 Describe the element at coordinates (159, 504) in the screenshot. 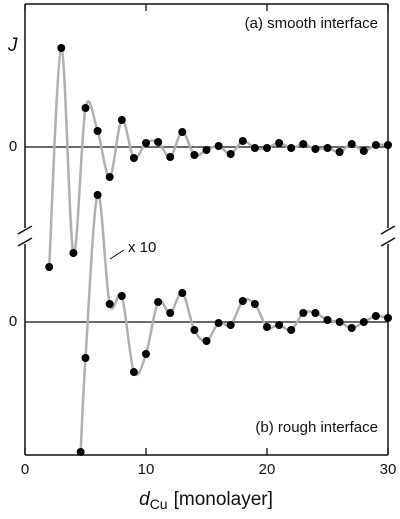

I see `x-axis-label-subscript: Cu` at that location.